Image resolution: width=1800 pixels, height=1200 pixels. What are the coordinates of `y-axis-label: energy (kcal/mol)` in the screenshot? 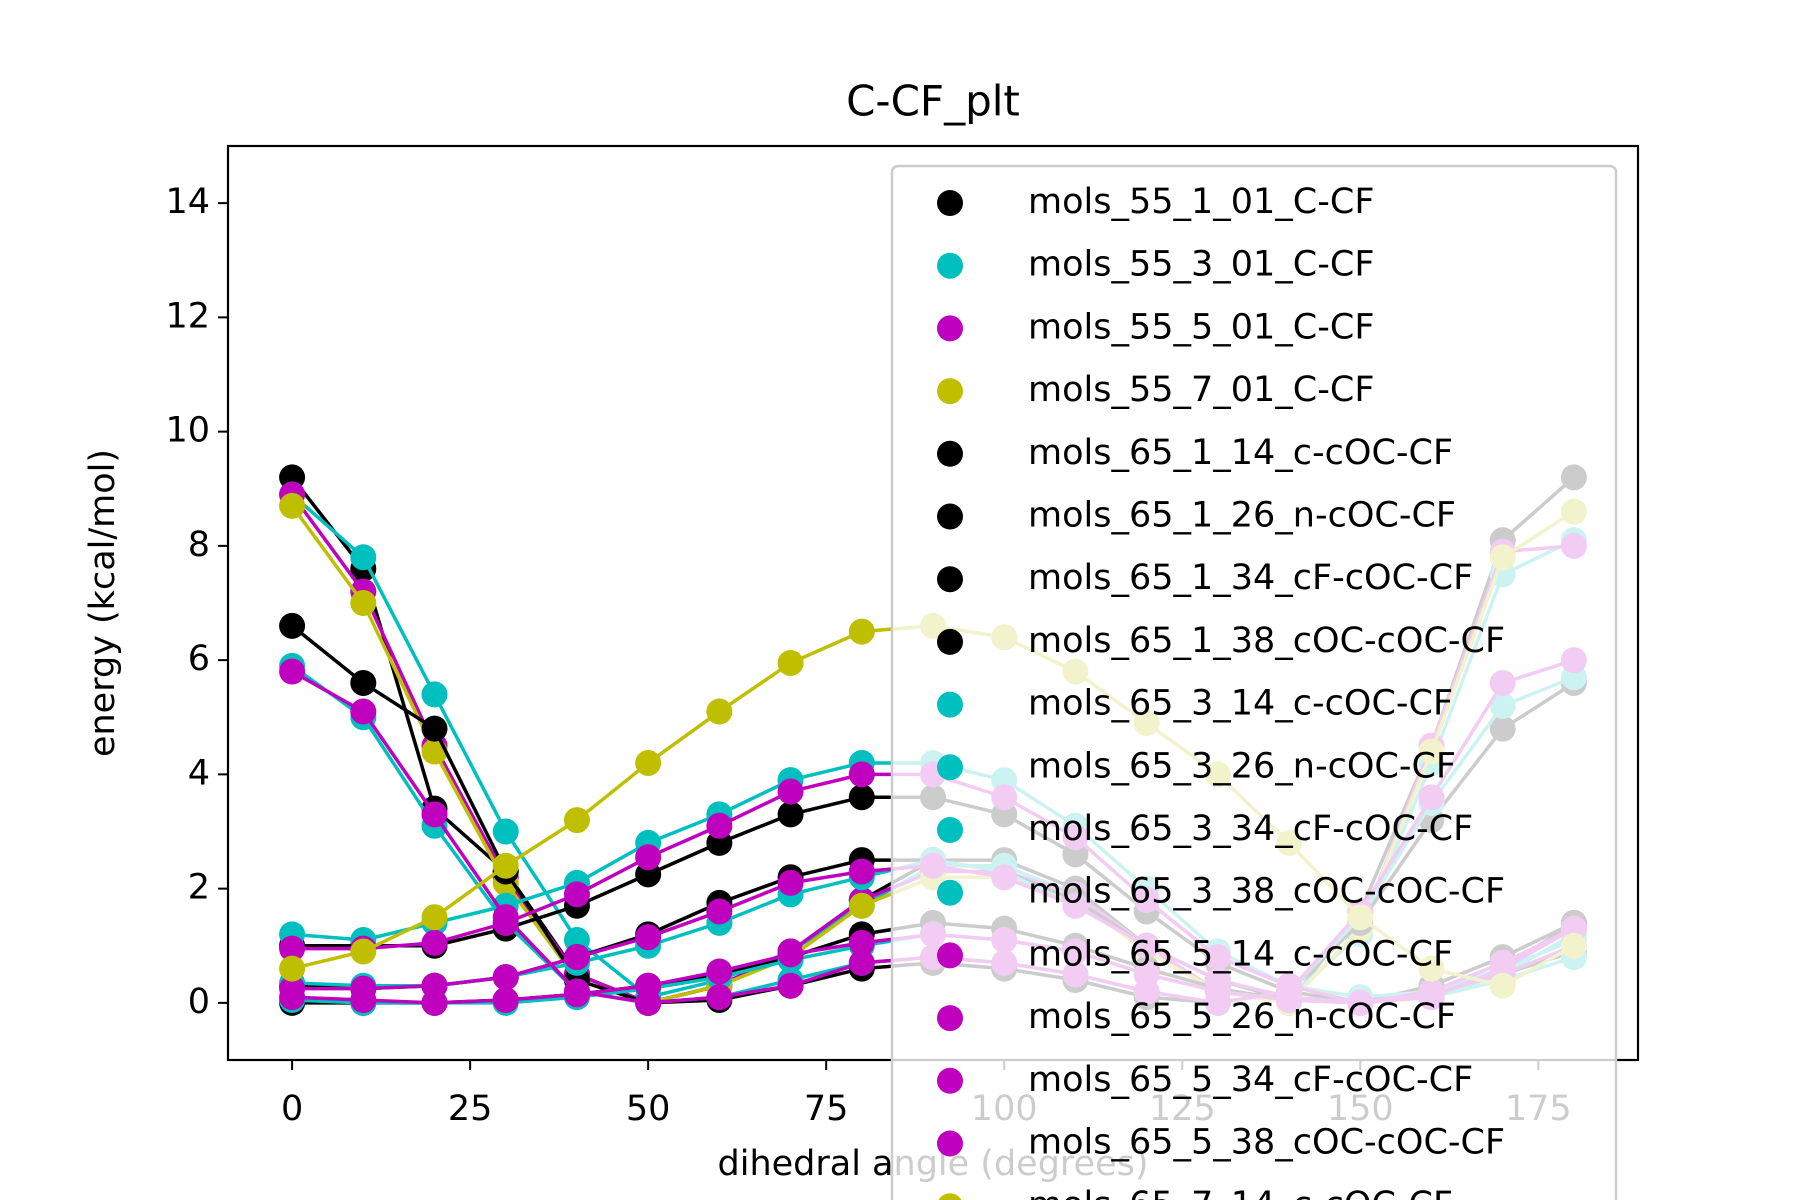 It's located at (103, 603).